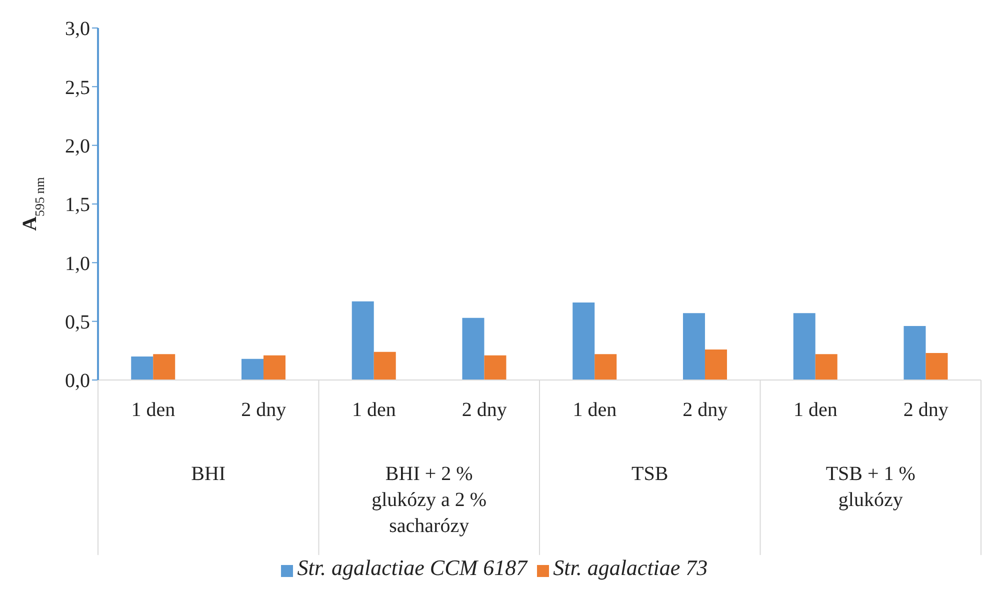 The width and height of the screenshot is (993, 599). Describe the element at coordinates (208, 474) in the screenshot. I see `text: BHI` at that location.